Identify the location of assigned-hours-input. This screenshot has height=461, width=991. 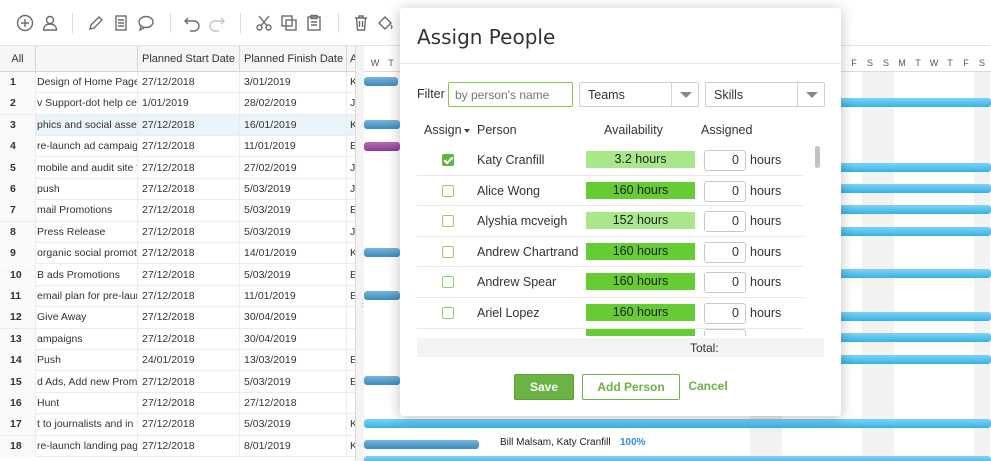
(725, 332).